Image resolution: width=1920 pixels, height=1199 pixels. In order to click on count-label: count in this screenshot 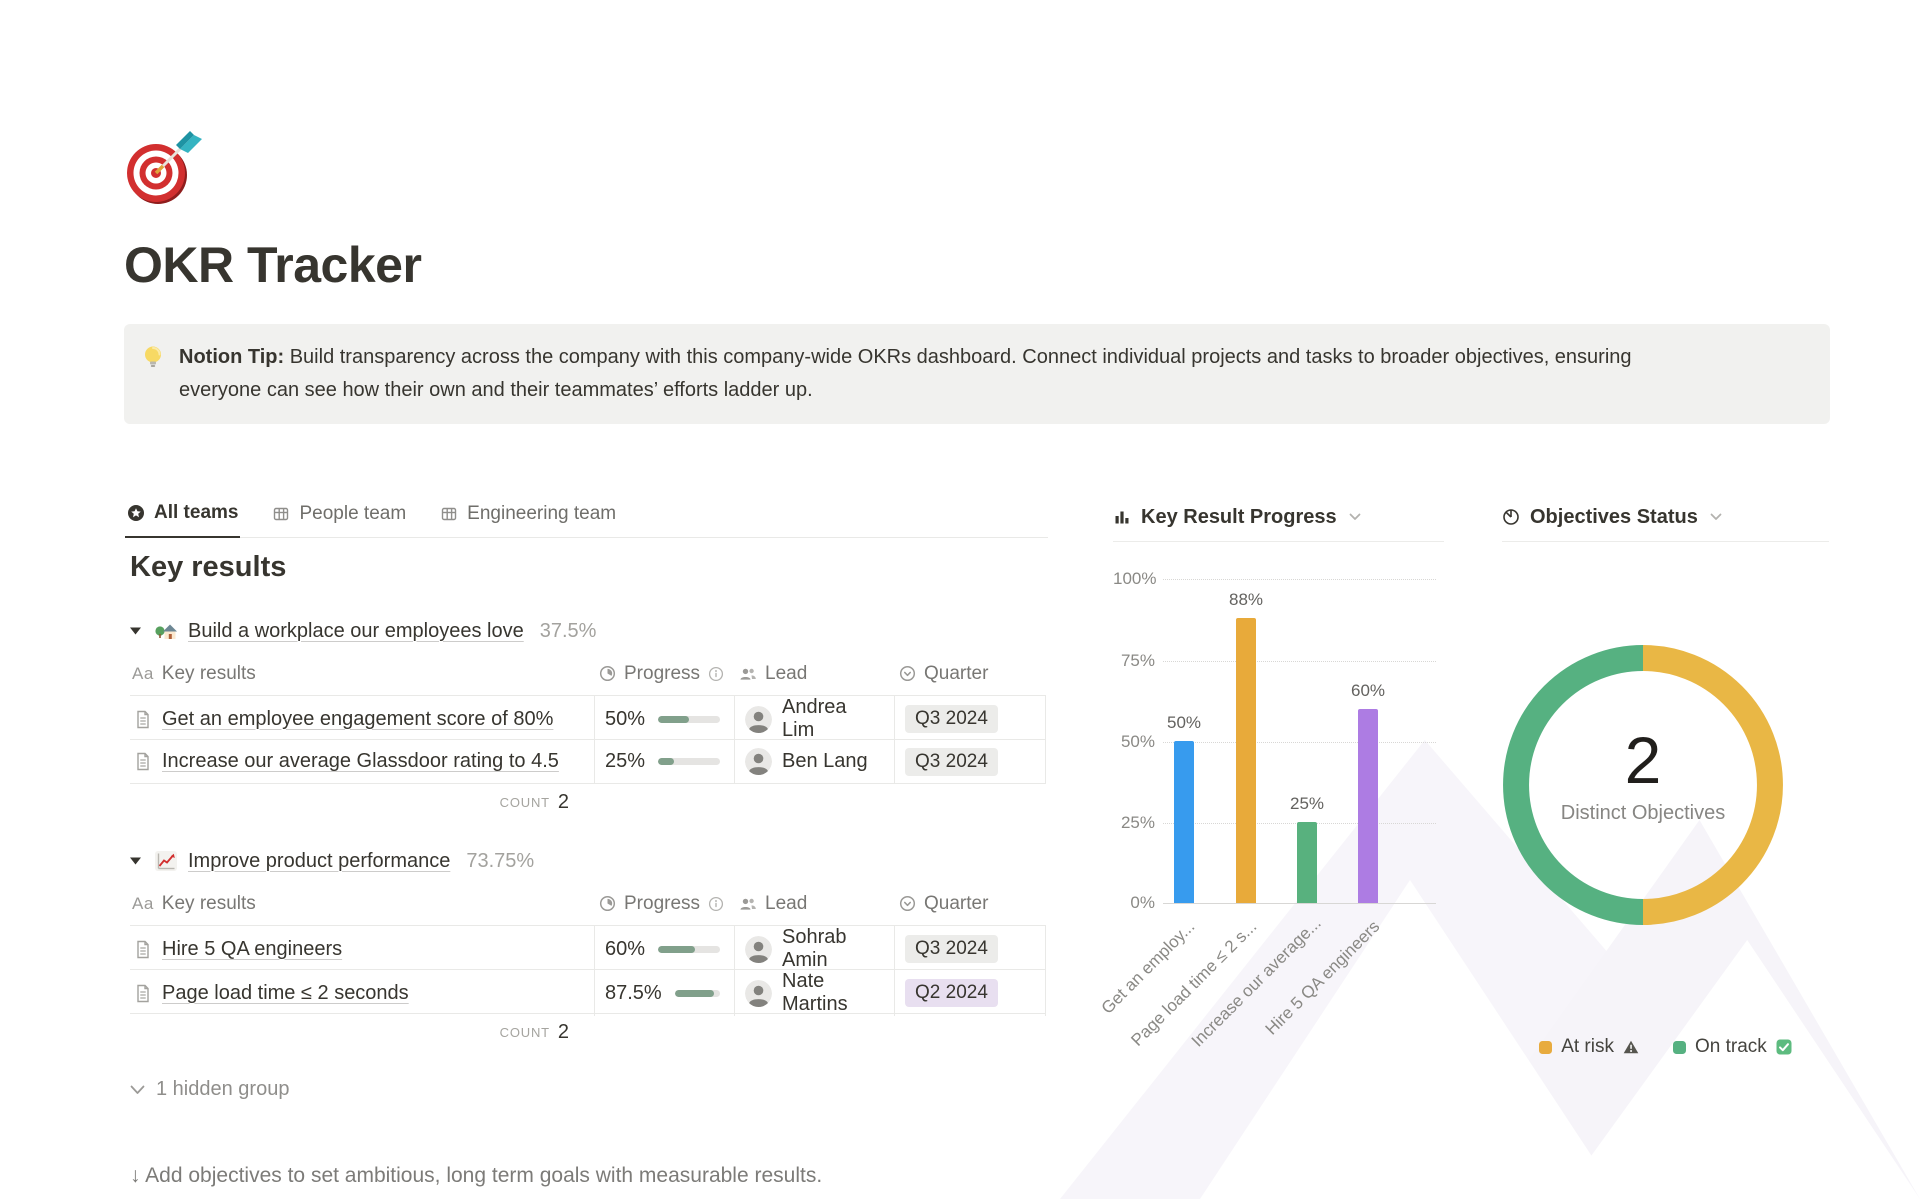, I will do `click(524, 802)`.